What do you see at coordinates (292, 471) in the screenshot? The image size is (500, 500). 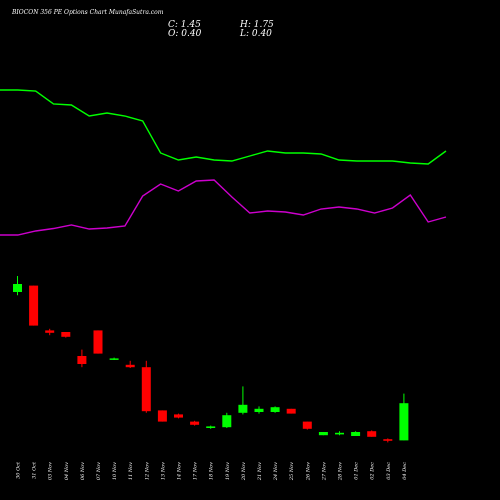 I see `x-tick-label: 25 Nov` at bounding box center [292, 471].